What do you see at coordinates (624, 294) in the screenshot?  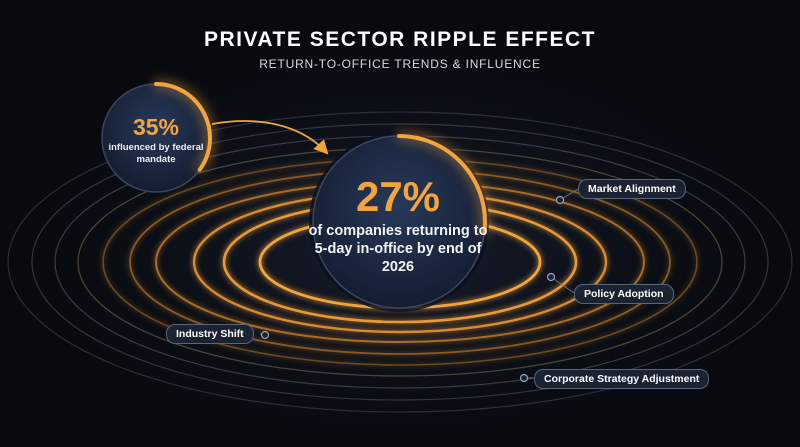 I see `policy-adoption-label: Policy Adoption` at bounding box center [624, 294].